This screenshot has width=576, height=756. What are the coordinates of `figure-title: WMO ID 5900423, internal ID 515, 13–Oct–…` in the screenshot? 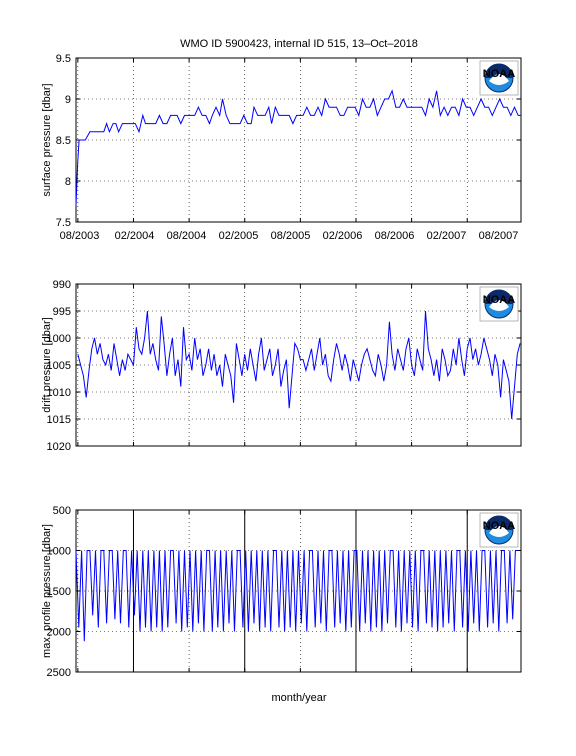 It's located at (299, 44).